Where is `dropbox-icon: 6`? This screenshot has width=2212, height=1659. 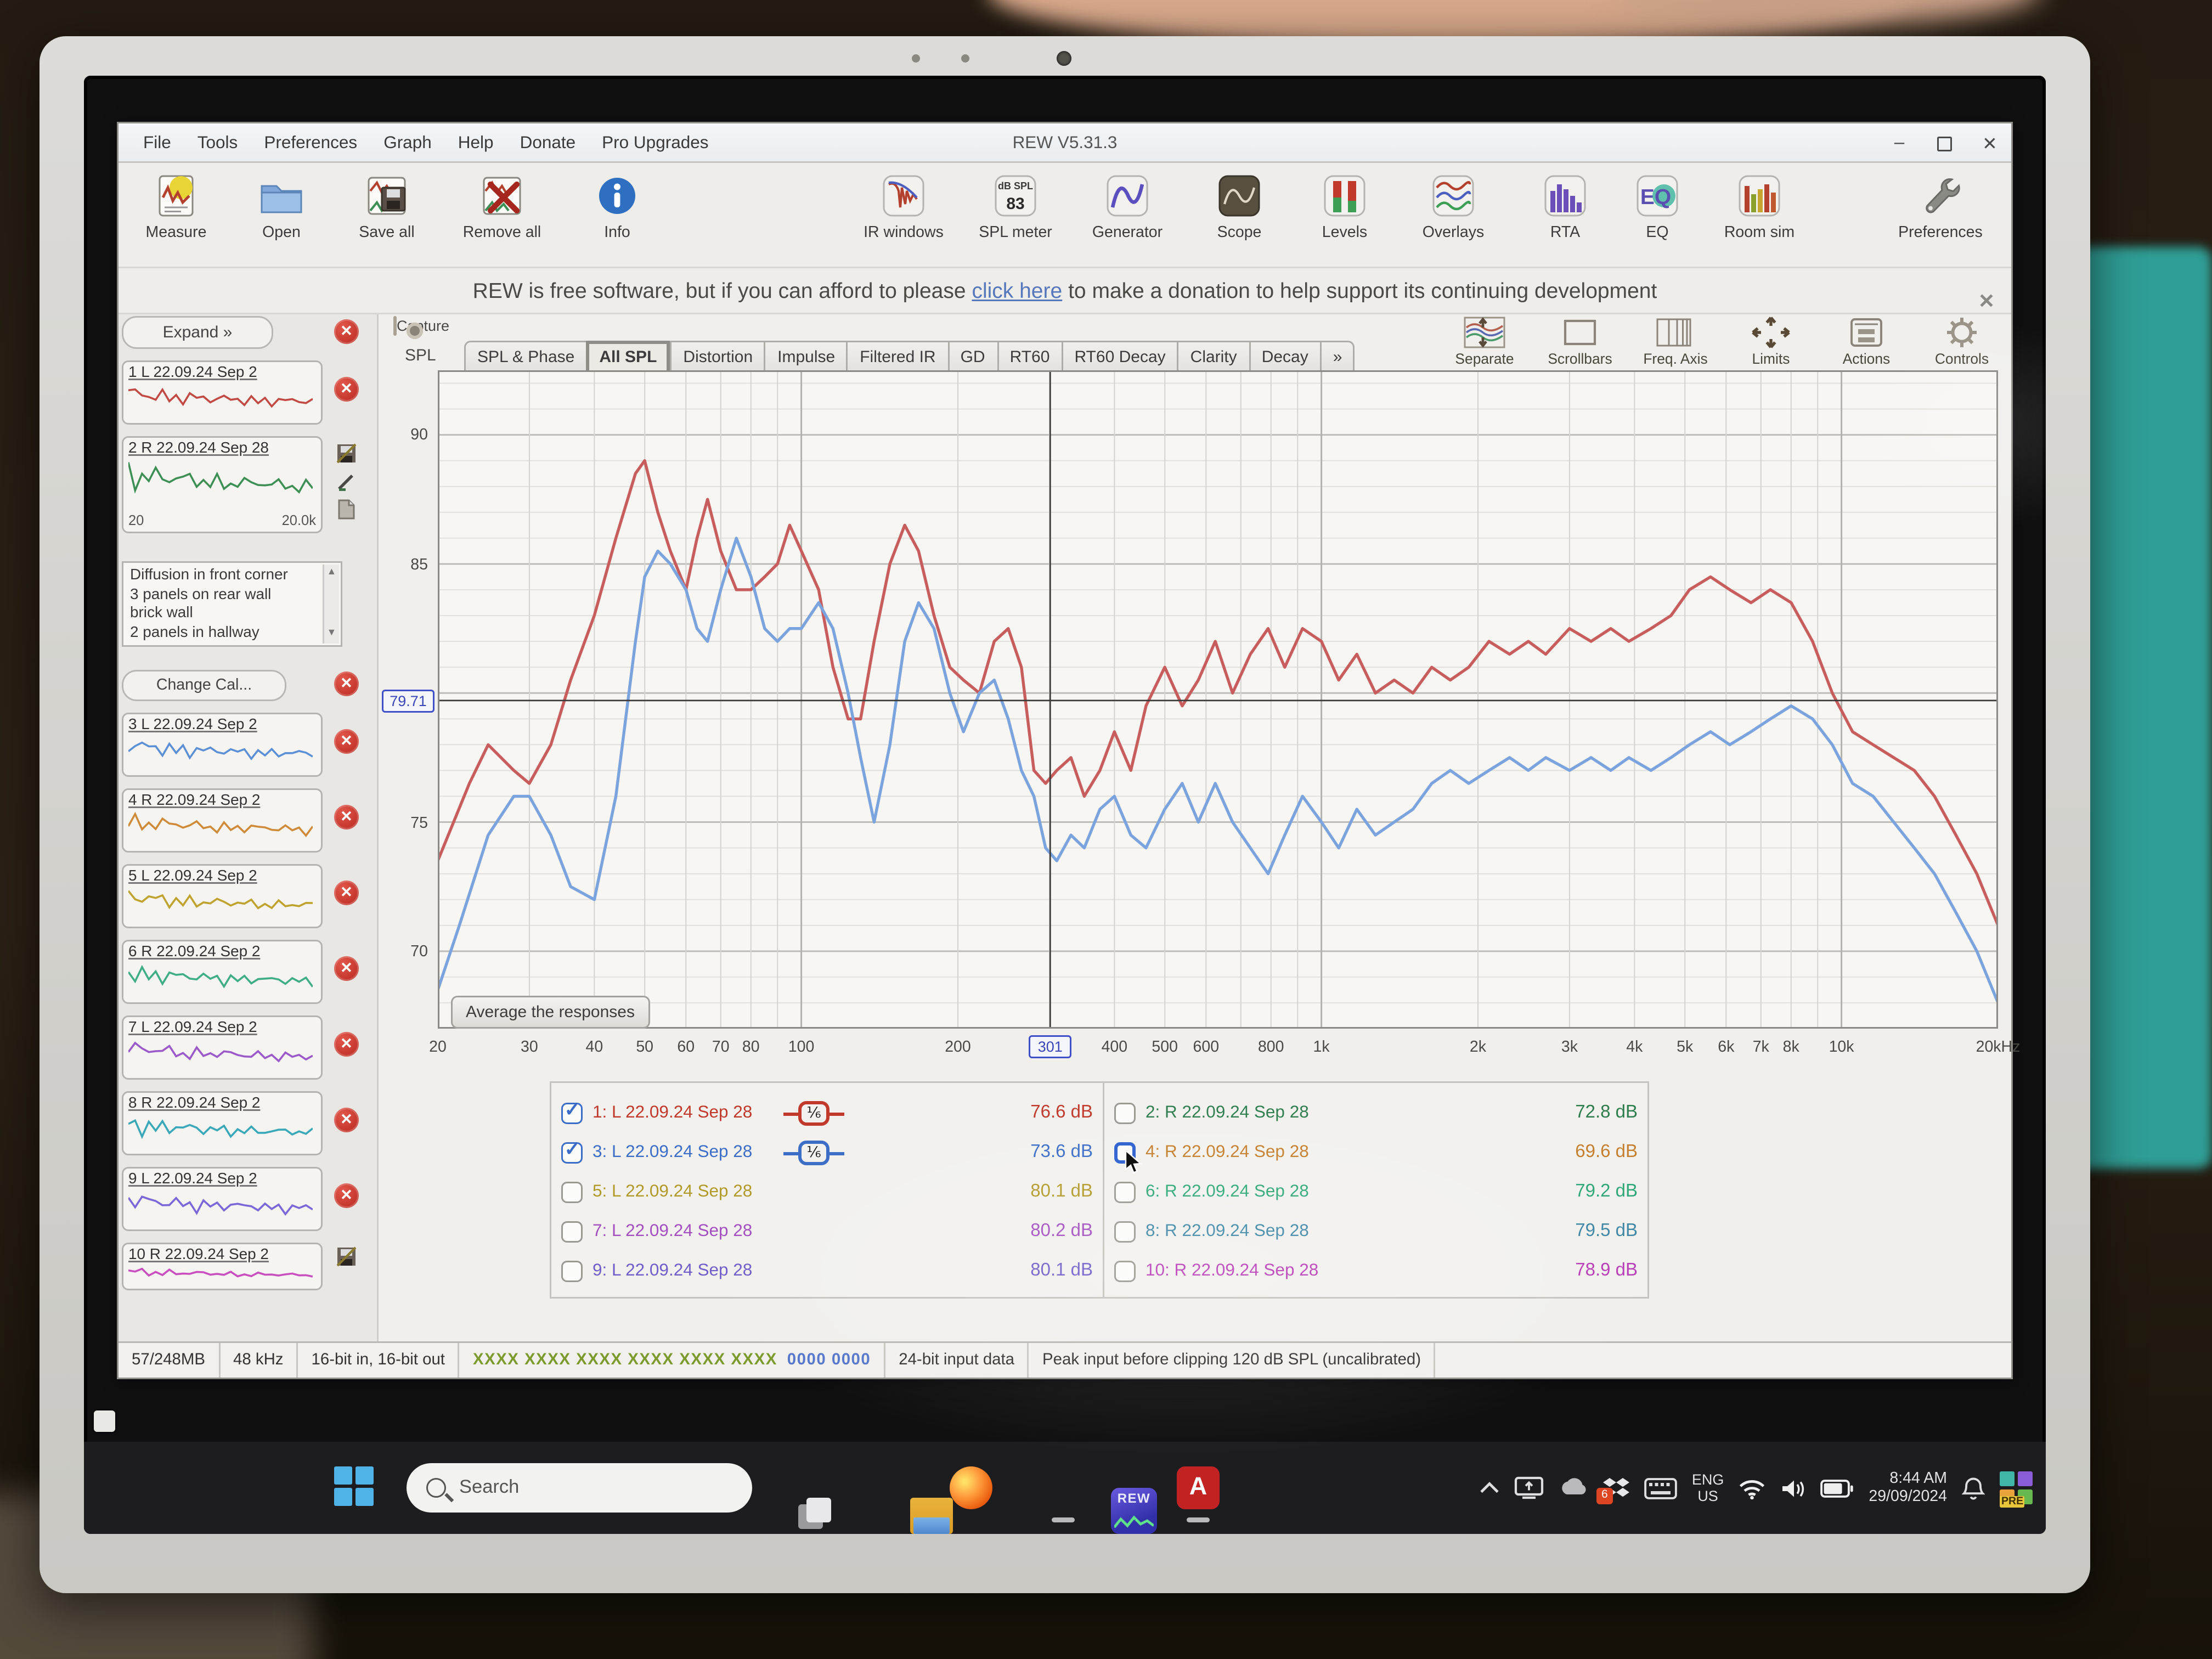 dropbox-icon: 6 is located at coordinates (1613, 1490).